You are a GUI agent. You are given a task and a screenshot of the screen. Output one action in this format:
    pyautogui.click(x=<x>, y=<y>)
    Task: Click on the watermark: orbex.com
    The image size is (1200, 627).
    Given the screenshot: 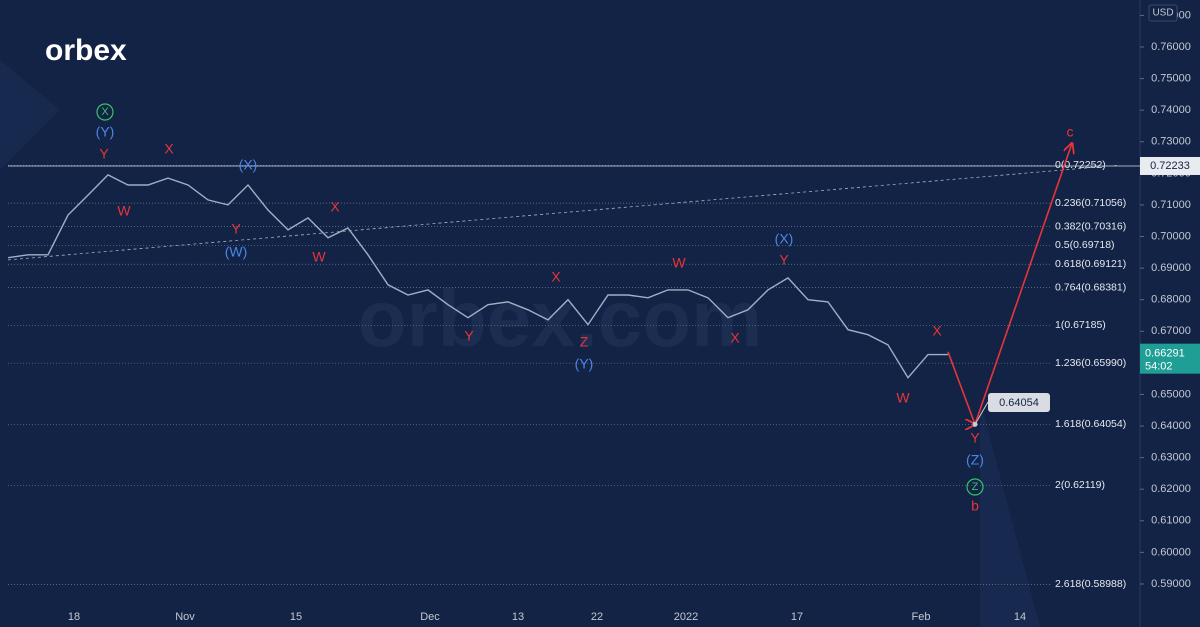 What is the action you would take?
    pyautogui.click(x=560, y=318)
    